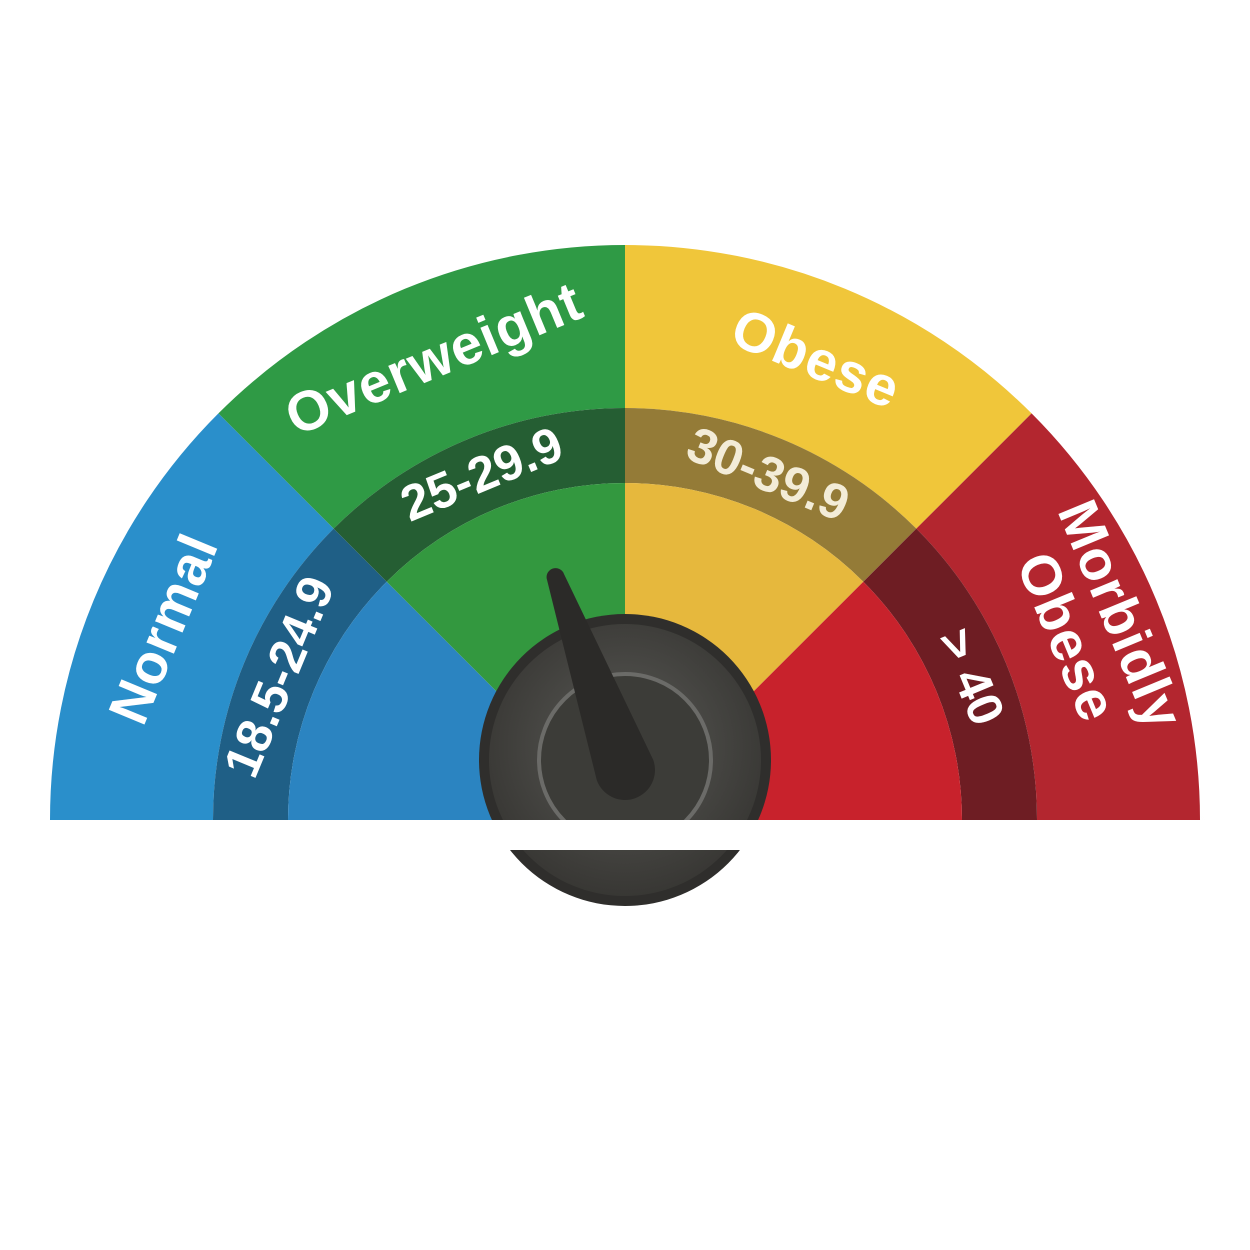 The width and height of the screenshot is (1250, 1250). What do you see at coordinates (192, 616) in the screenshot?
I see `segment-normal-outer` at bounding box center [192, 616].